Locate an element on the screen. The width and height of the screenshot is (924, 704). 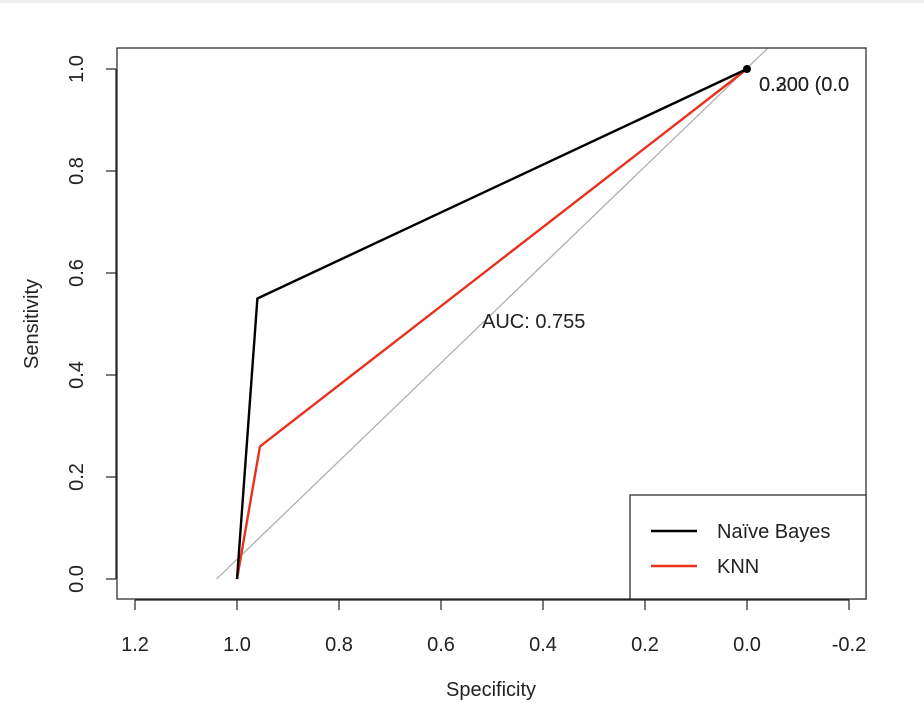
threshold-label: 0.200 (0.0 is located at coordinates (804, 85).